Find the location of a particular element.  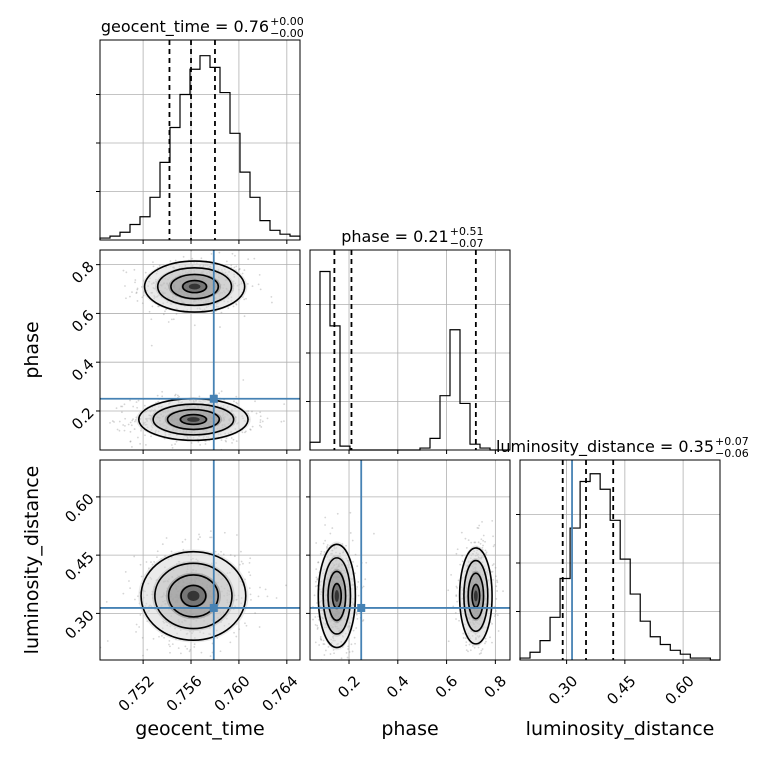

panel-content is located at coordinates (193, 599).